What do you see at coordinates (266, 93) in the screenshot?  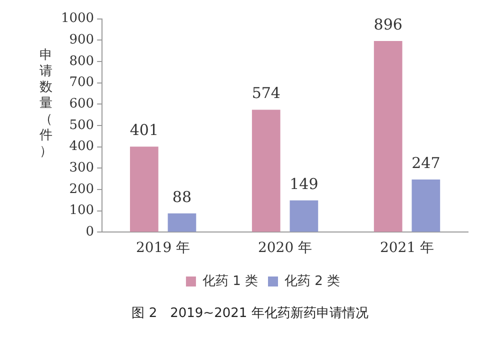 I see `data-label: 574` at bounding box center [266, 93].